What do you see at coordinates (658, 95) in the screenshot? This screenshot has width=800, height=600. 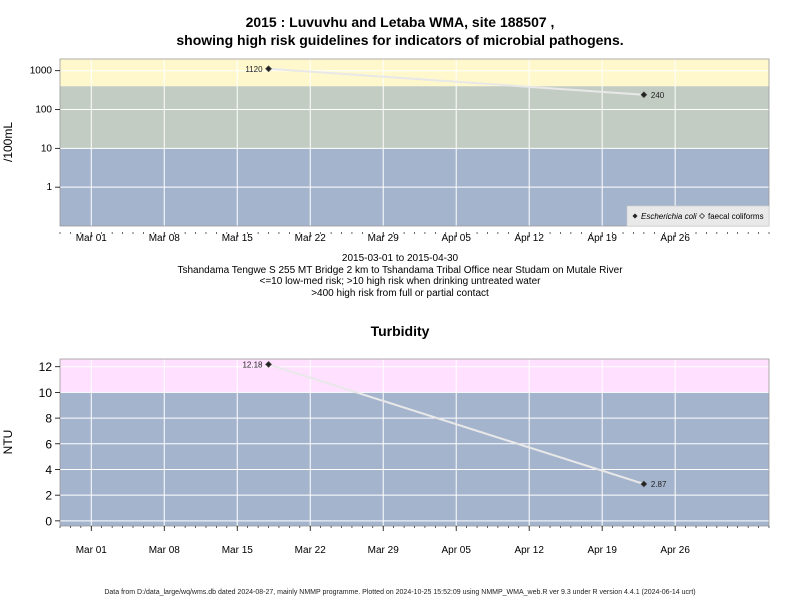 I see `data-label: 240` at bounding box center [658, 95].